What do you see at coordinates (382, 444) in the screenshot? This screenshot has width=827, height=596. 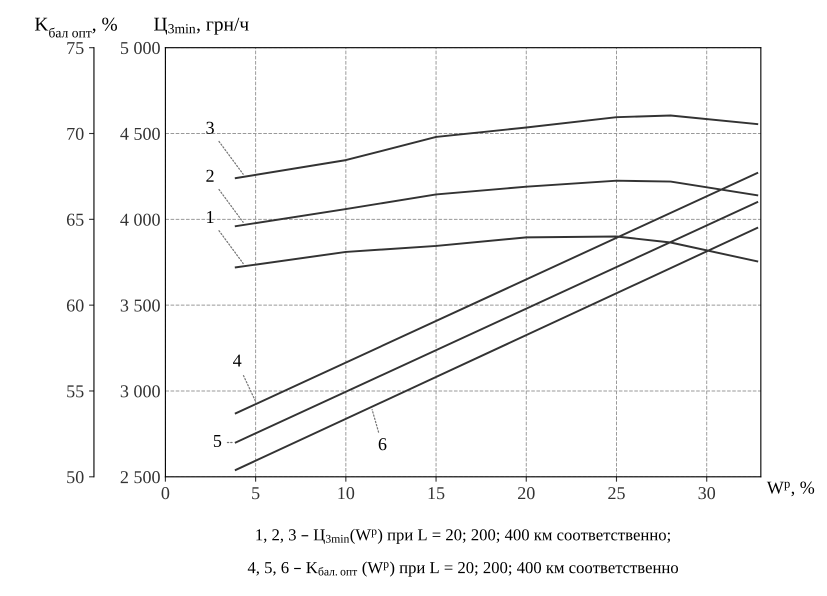 I see `series-label: 6` at bounding box center [382, 444].